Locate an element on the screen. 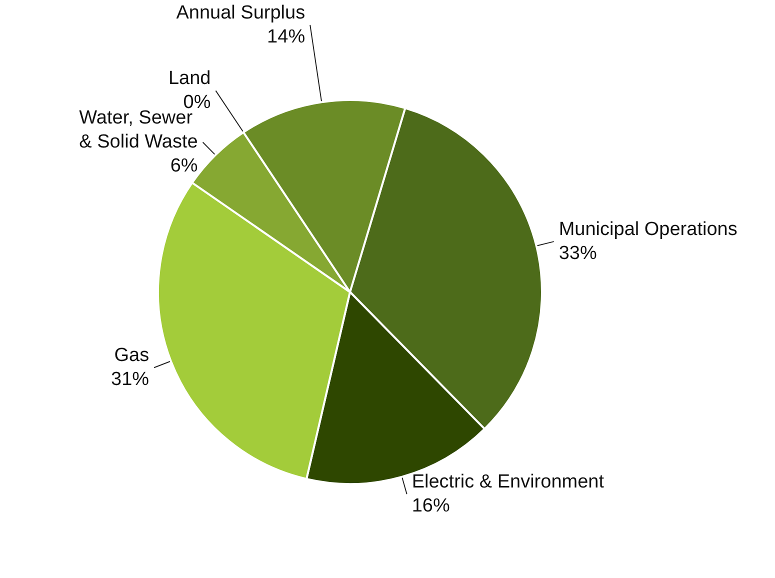  data-label: 16% is located at coordinates (431, 506).